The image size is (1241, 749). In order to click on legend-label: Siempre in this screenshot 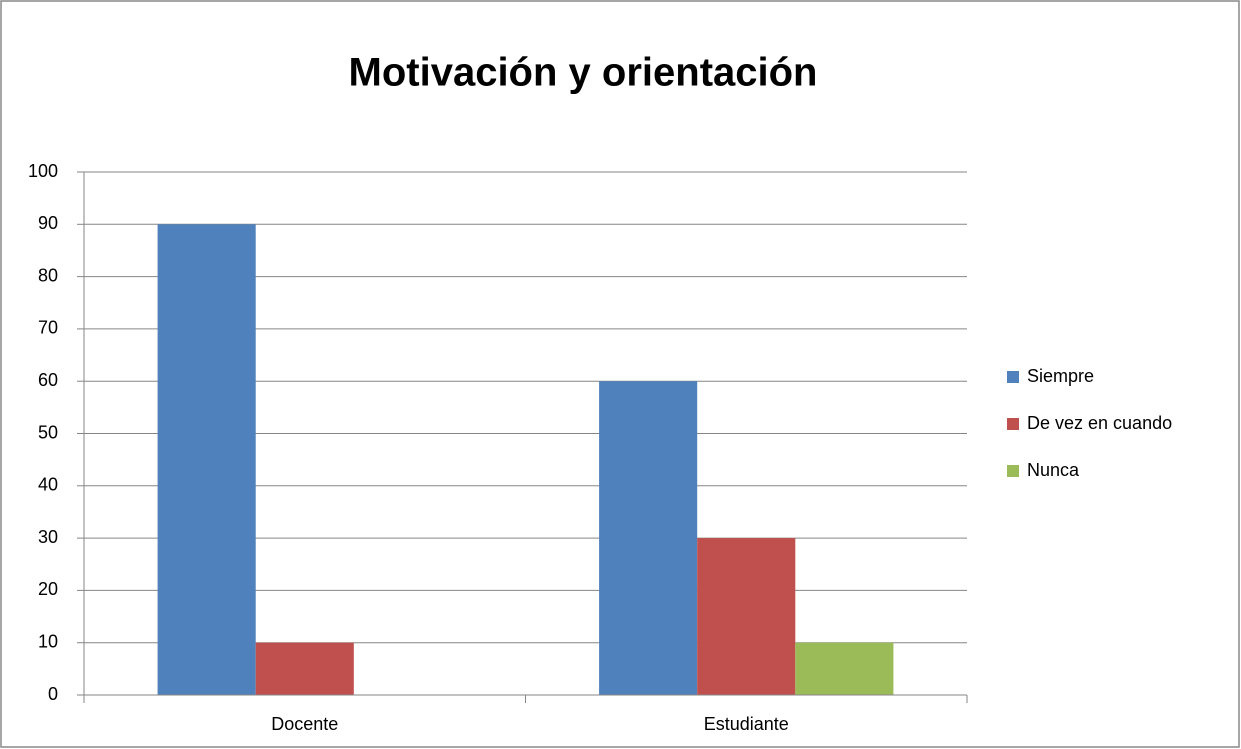, I will do `click(1060, 376)`.